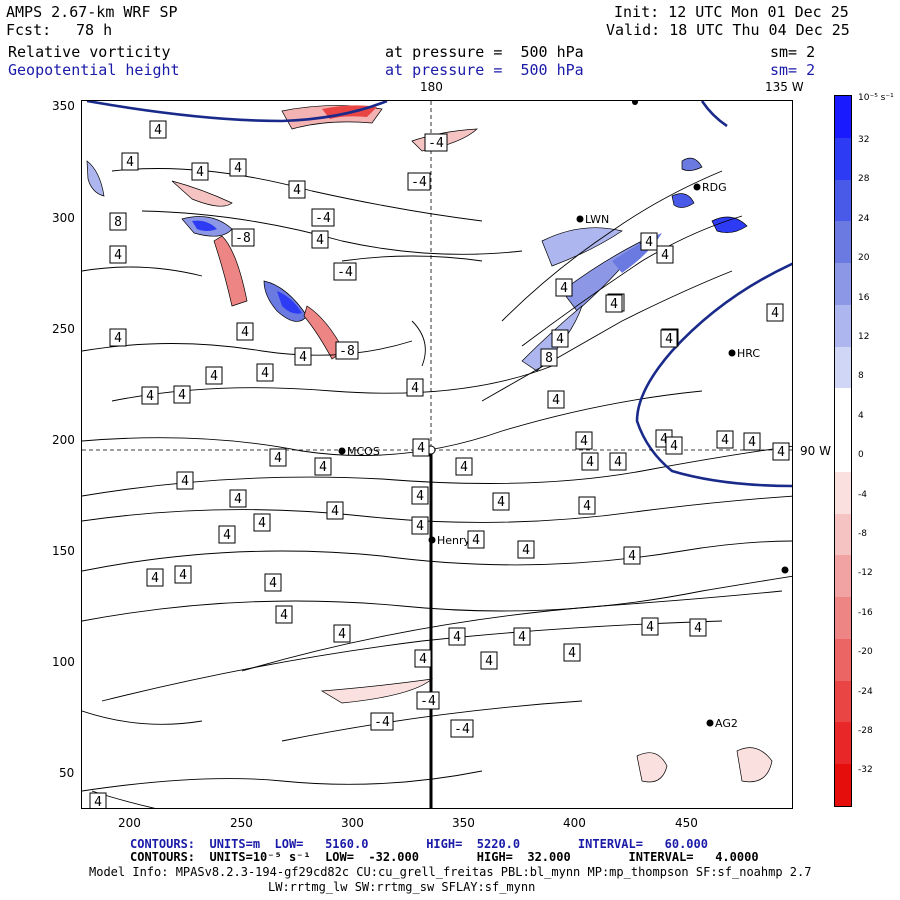 This screenshot has width=900, height=900. Describe the element at coordinates (864, 337) in the screenshot. I see `colorbar-tick-label: 12` at that location.